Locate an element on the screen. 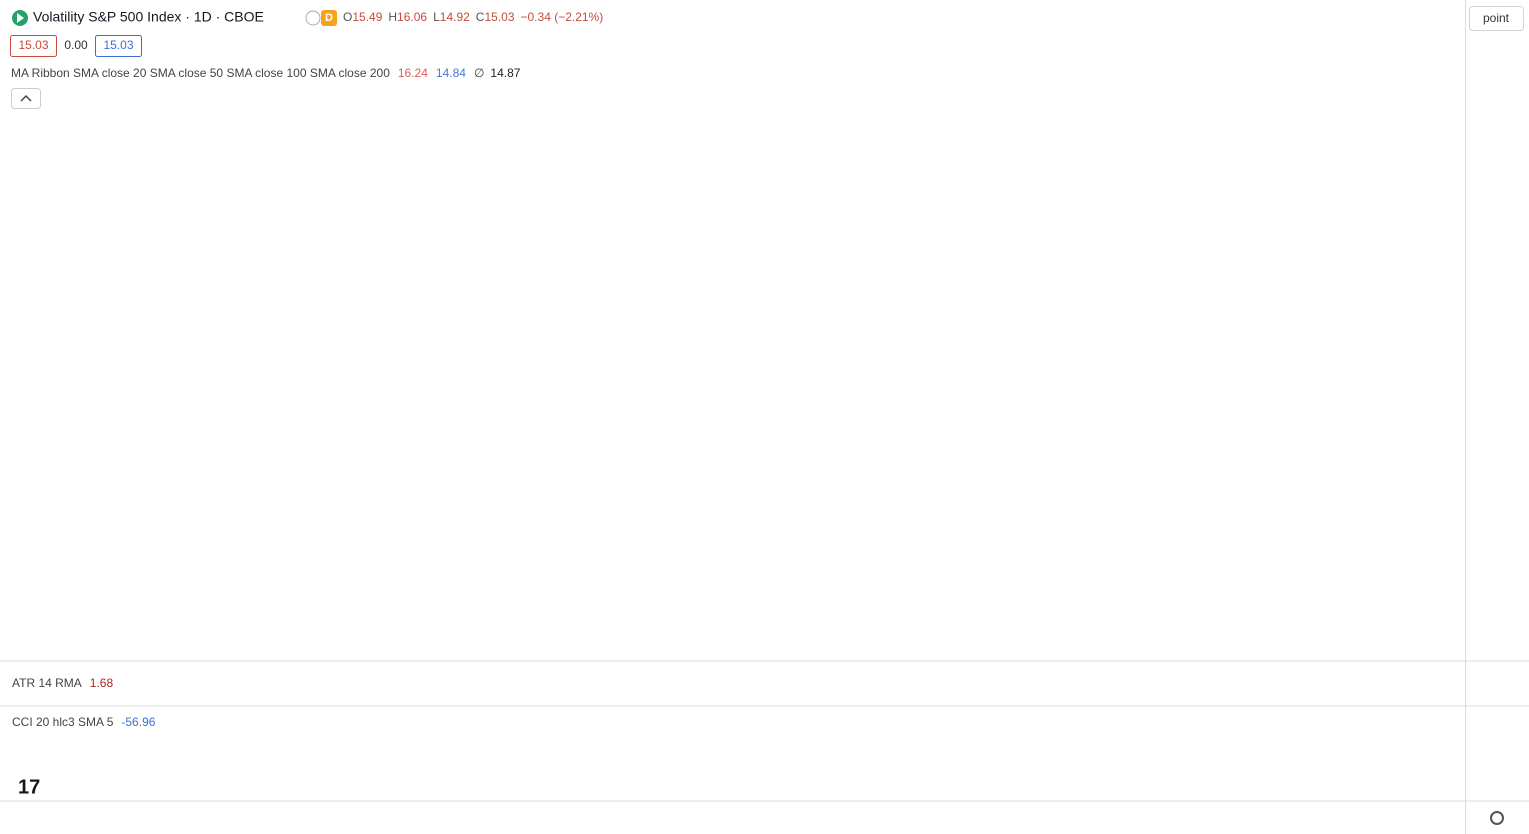 Image resolution: width=1529 pixels, height=834 pixels. ma-value: 14.84 is located at coordinates (451, 73).